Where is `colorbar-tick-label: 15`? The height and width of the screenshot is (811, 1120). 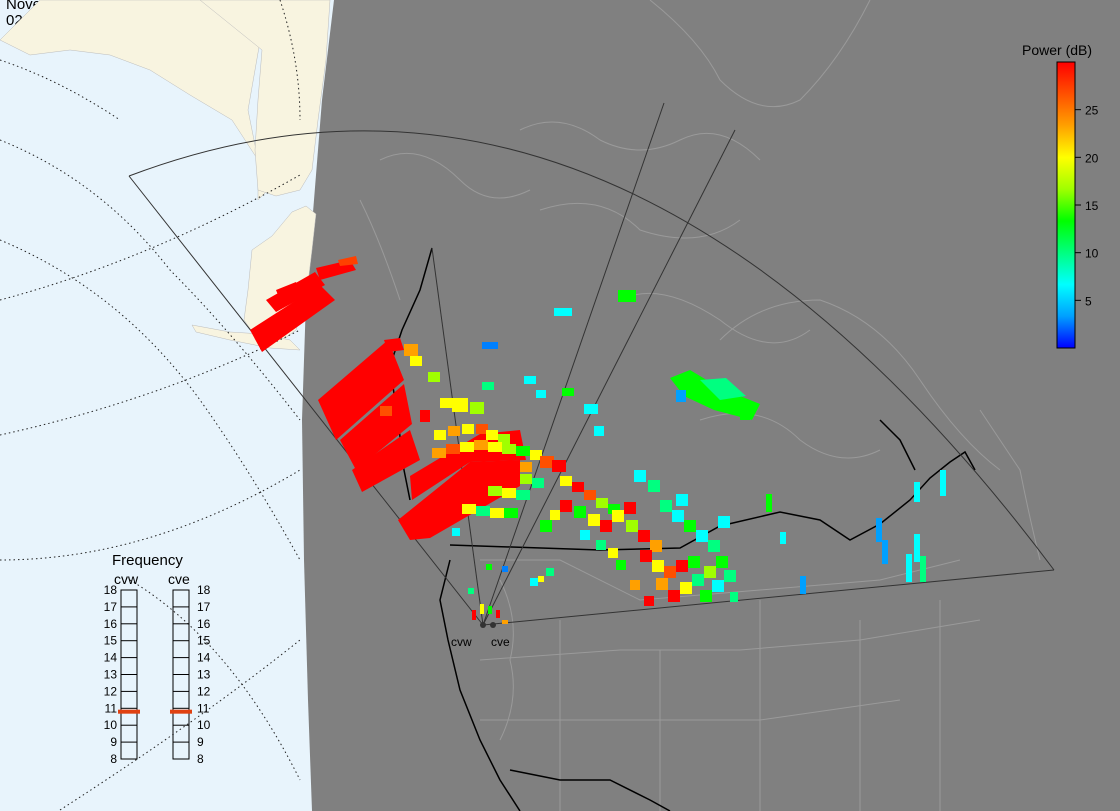
colorbar-tick-label: 15 is located at coordinates (1092, 206).